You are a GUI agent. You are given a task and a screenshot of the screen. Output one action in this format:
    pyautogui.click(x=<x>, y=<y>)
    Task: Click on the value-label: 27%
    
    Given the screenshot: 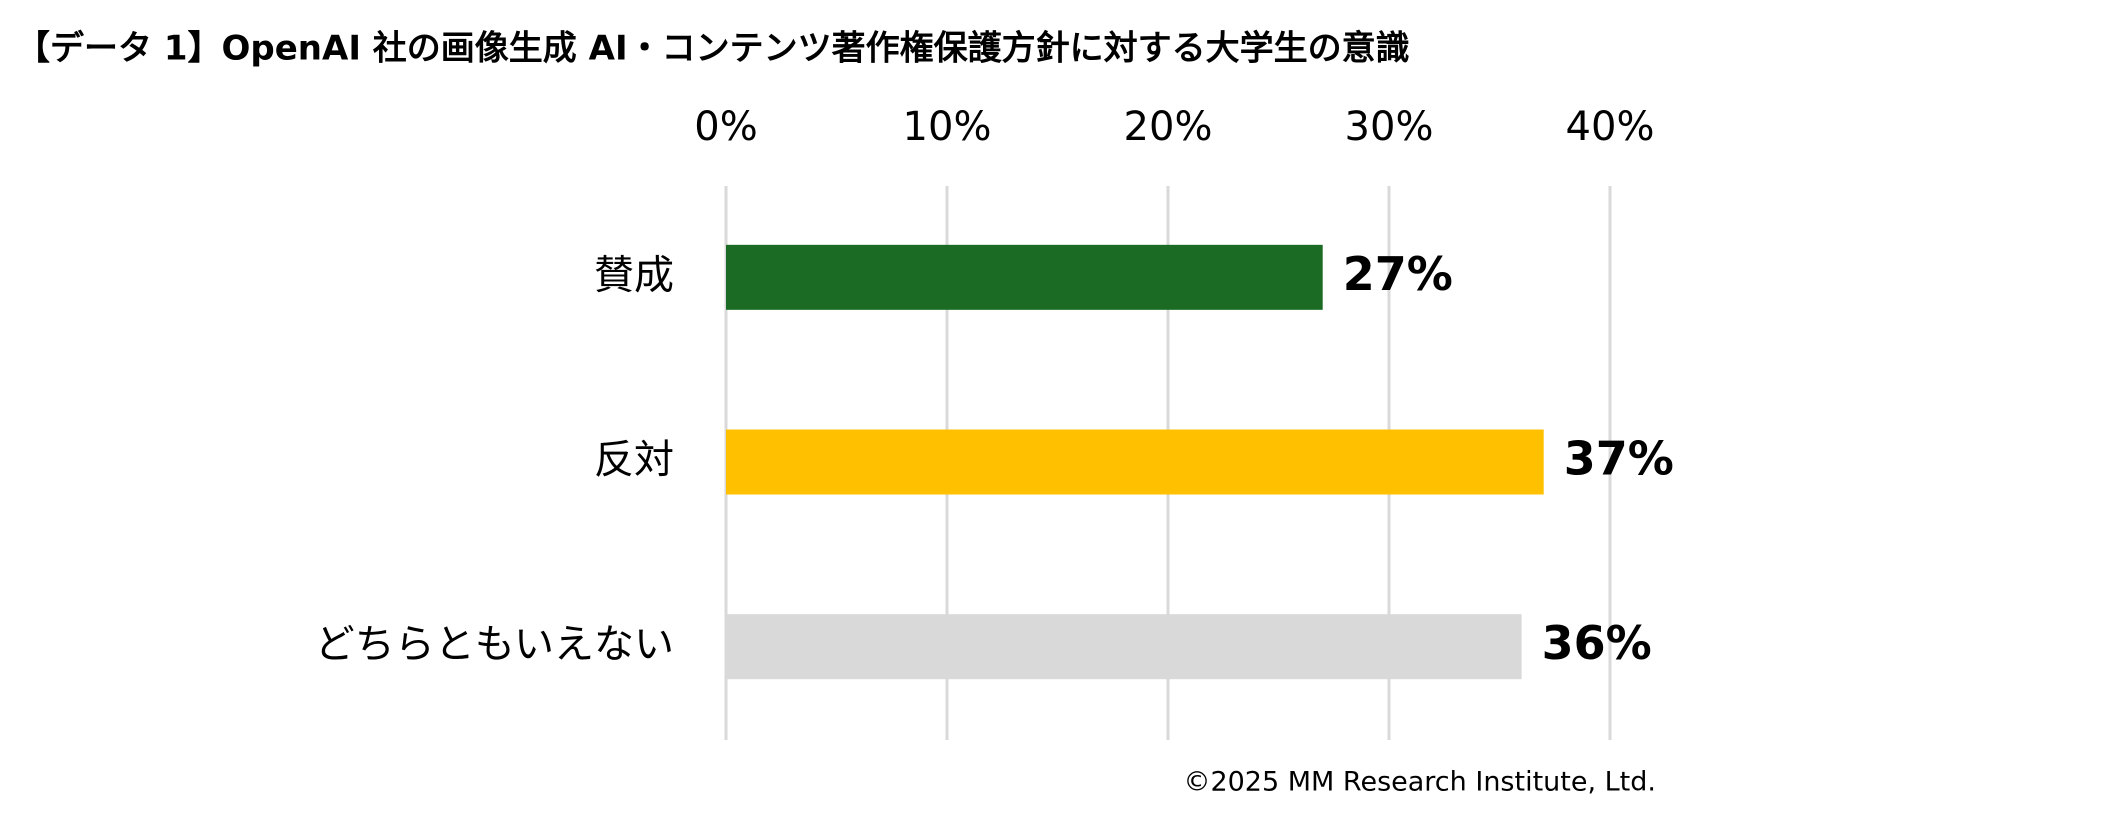 What is the action you would take?
    pyautogui.click(x=1398, y=274)
    